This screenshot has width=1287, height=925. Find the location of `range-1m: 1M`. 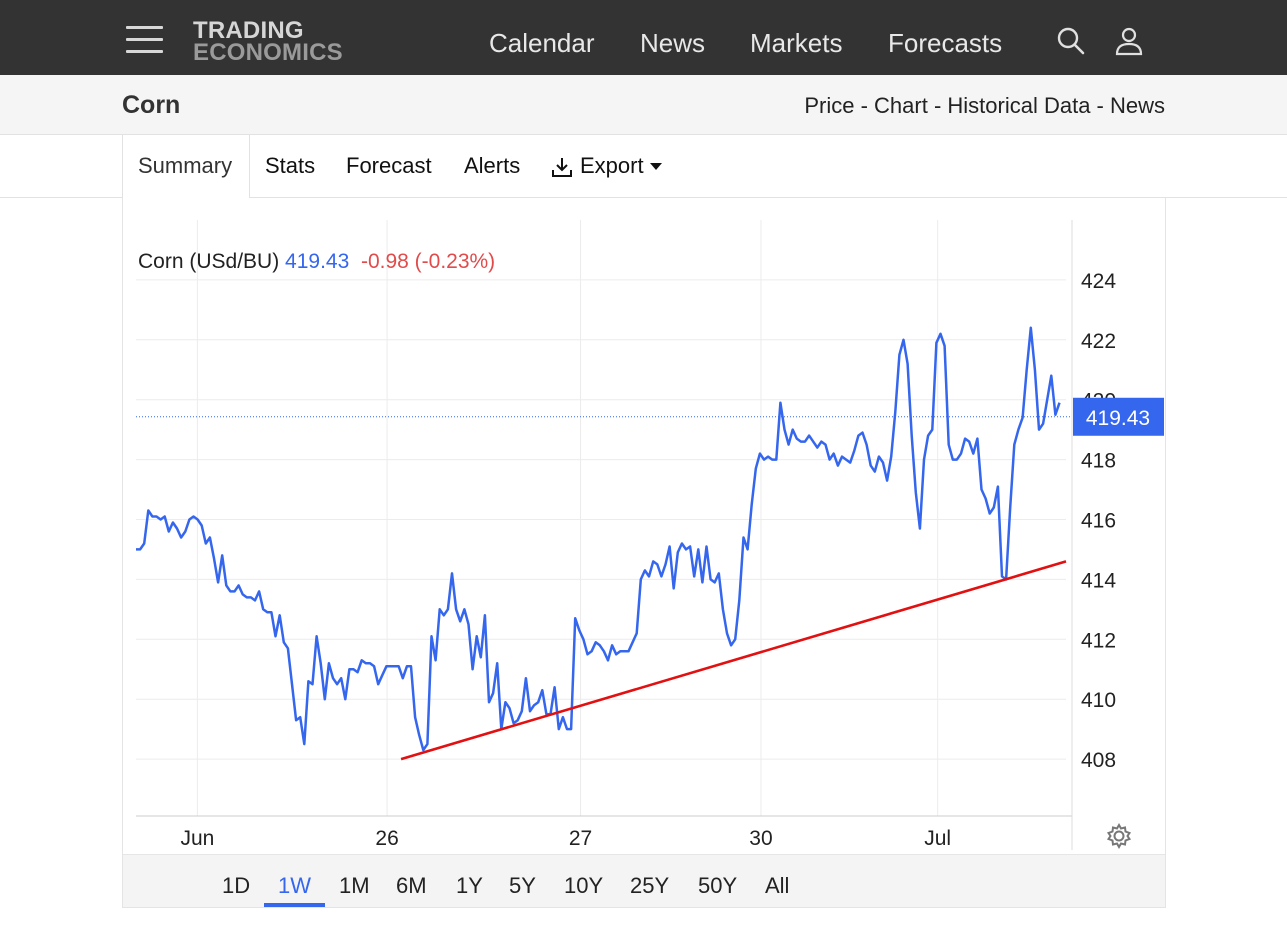

range-1m: 1M is located at coordinates (354, 885).